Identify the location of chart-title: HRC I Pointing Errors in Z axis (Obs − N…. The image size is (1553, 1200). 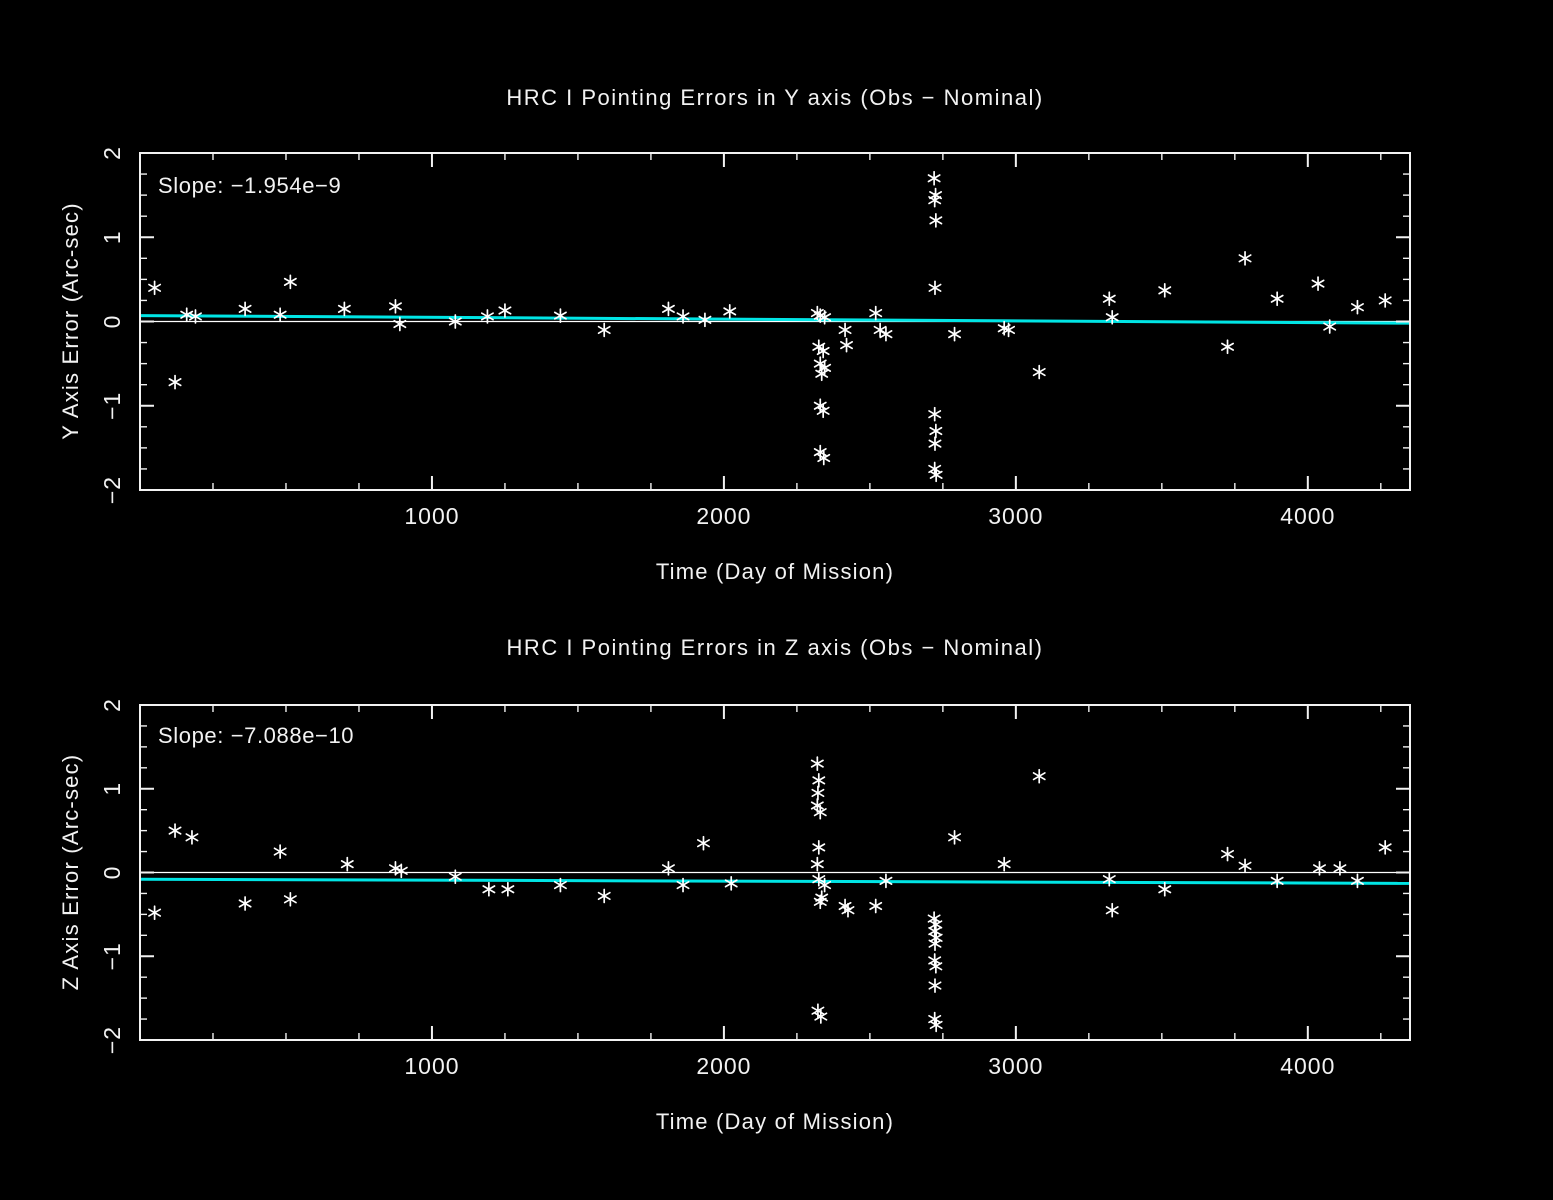
(775, 647).